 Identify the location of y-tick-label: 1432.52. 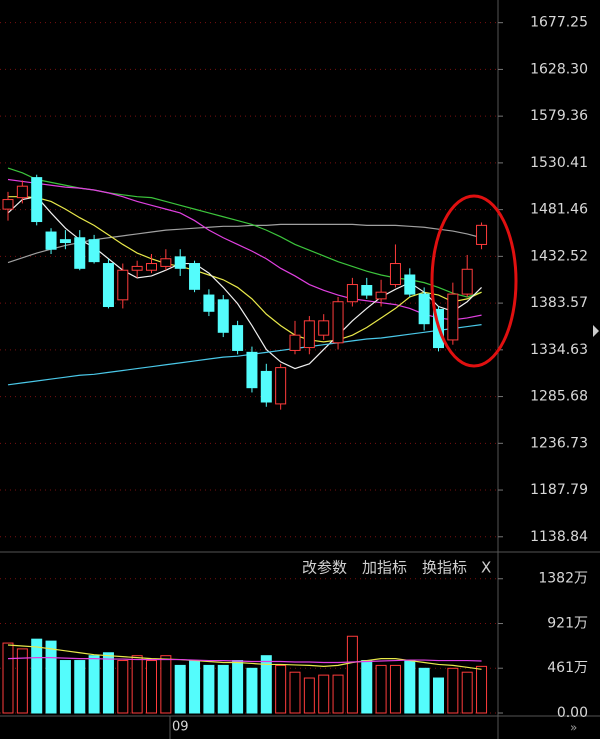
(559, 256).